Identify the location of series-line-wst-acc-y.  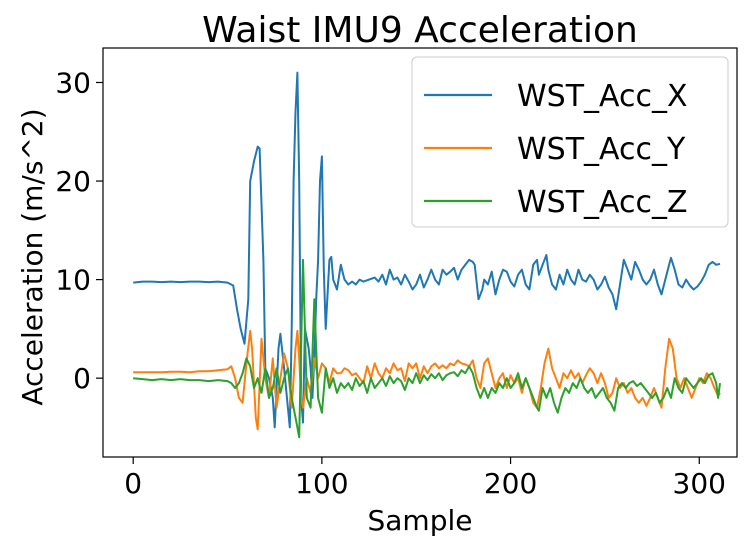
(427, 380).